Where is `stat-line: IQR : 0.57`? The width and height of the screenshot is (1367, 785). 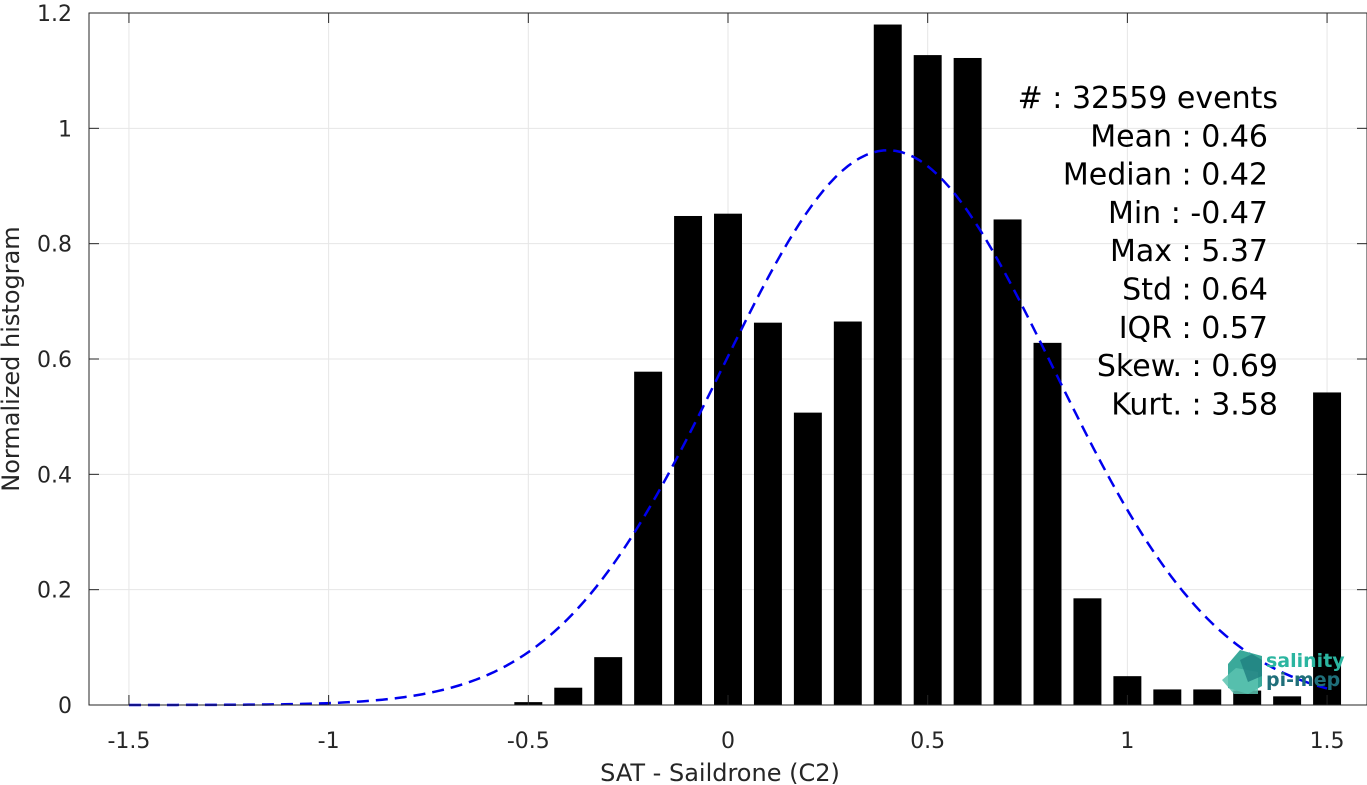
stat-line: IQR : 0.57 is located at coordinates (1193, 328).